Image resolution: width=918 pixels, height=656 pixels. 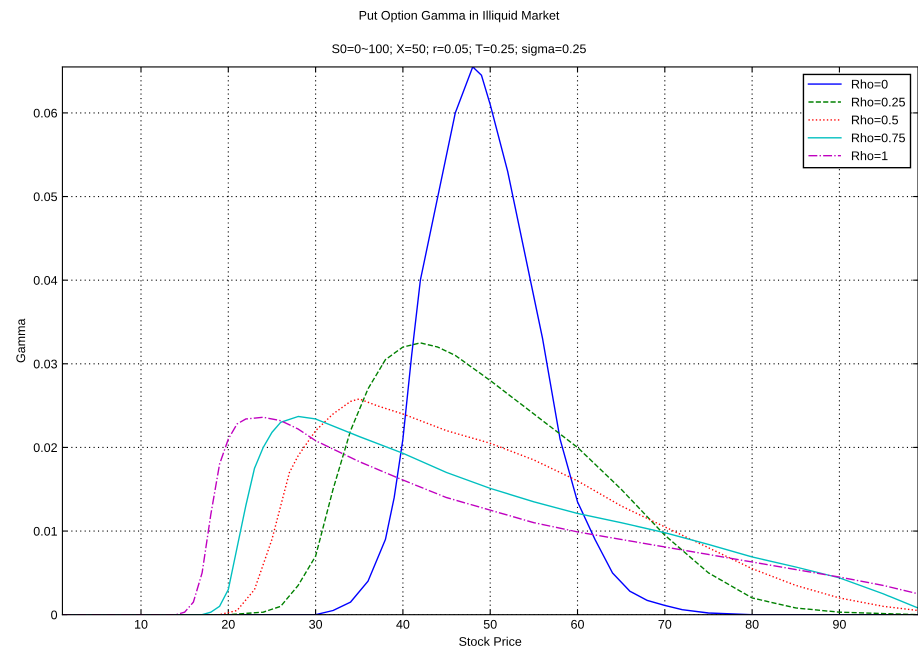 I want to click on legend-label: Rho=0.75, so click(x=878, y=137).